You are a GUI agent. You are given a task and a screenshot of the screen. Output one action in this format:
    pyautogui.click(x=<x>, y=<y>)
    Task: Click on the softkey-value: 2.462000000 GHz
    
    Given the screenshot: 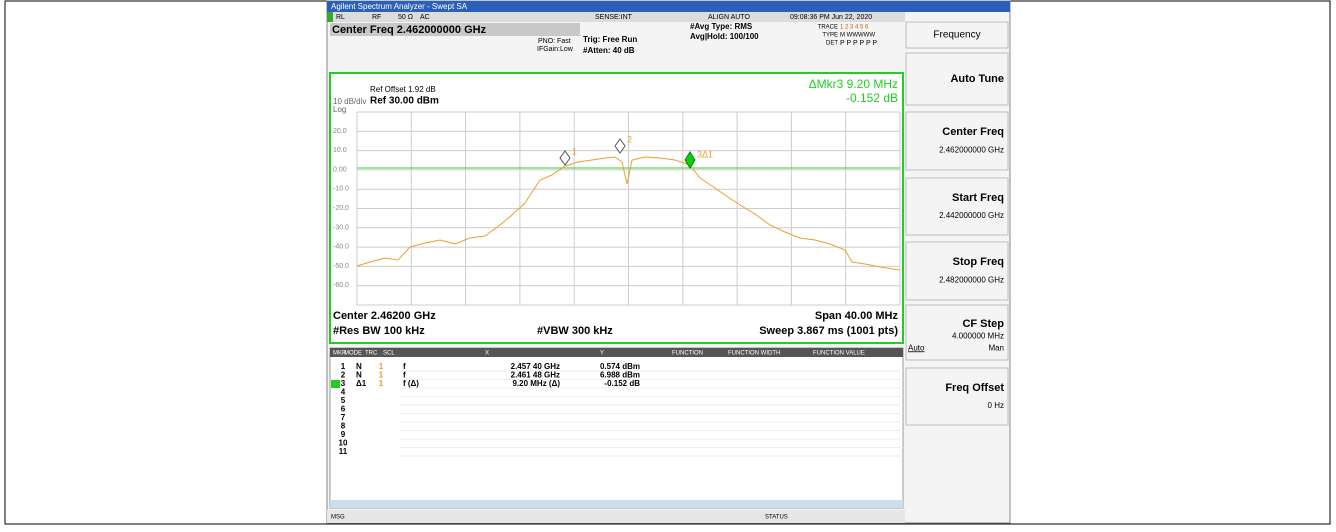 What is the action you would take?
    pyautogui.click(x=971, y=149)
    